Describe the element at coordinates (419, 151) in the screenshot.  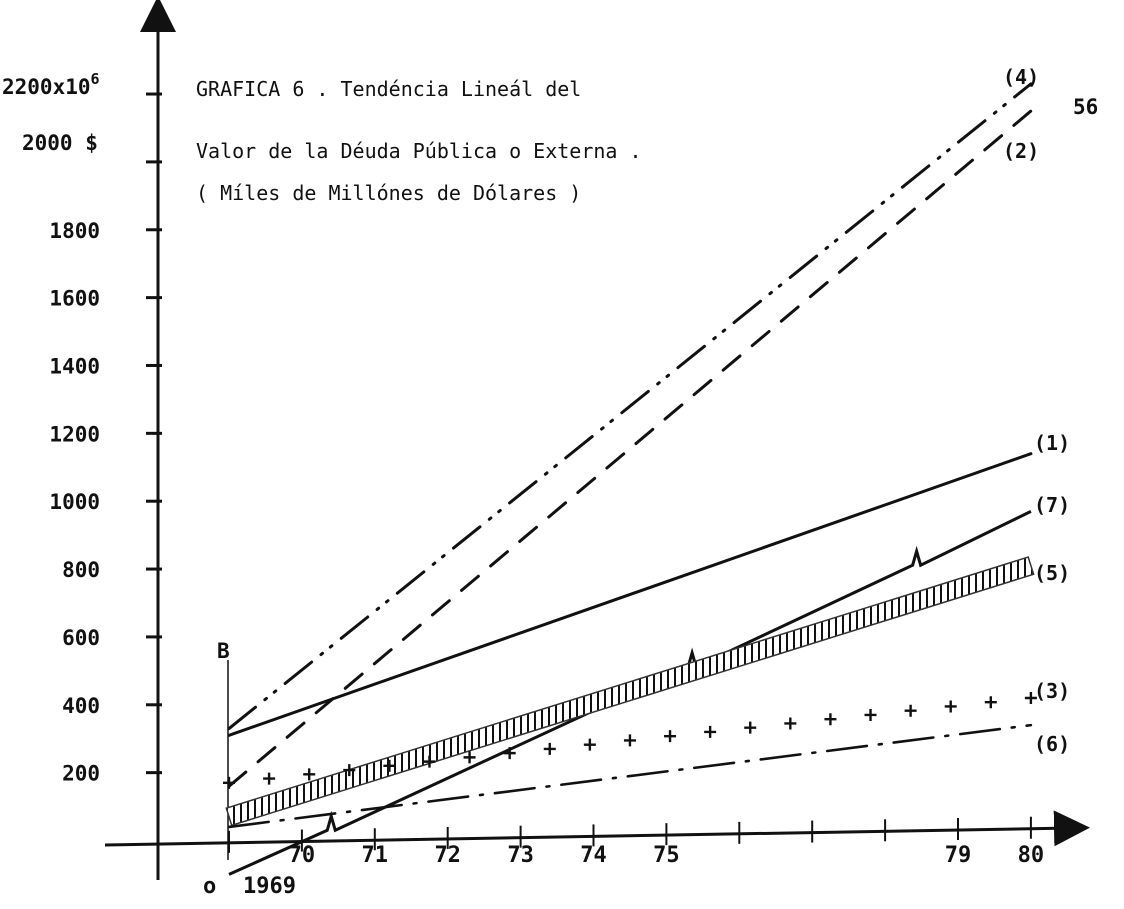
I see `chart-title-line-2: Valor de la Déuda Pública o Externa .` at that location.